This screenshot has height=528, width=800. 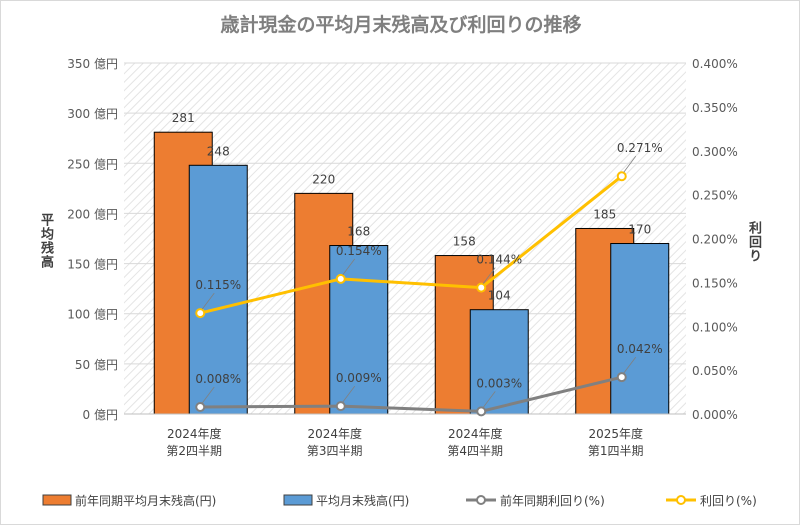 I want to click on y-right-tick-label: 0.200%, so click(x=715, y=240).